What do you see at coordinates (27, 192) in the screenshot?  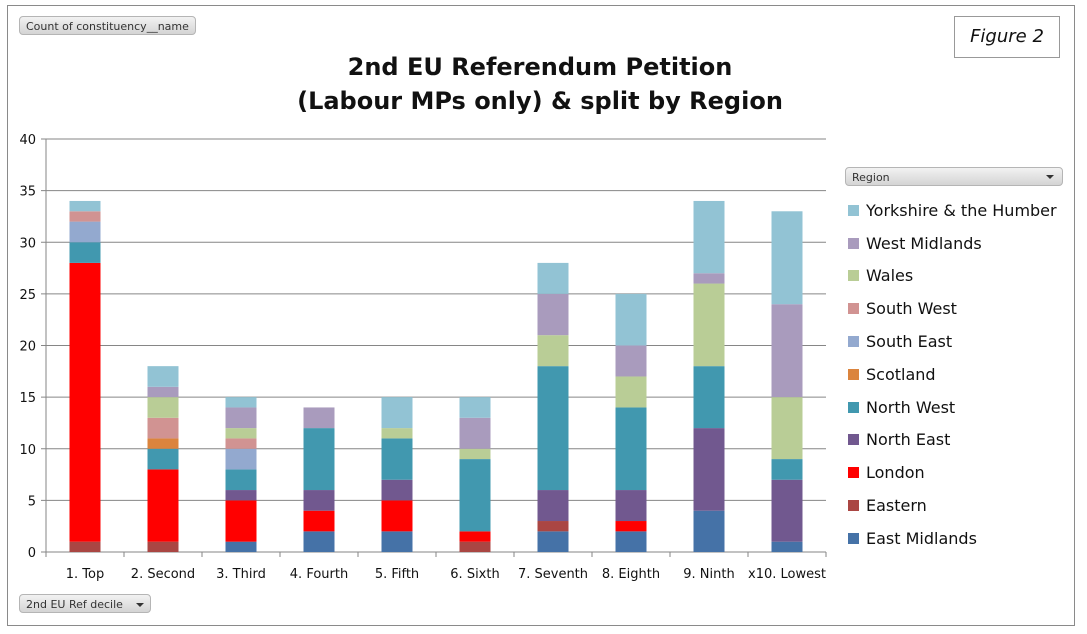 I see `y-tick-label: 35` at bounding box center [27, 192].